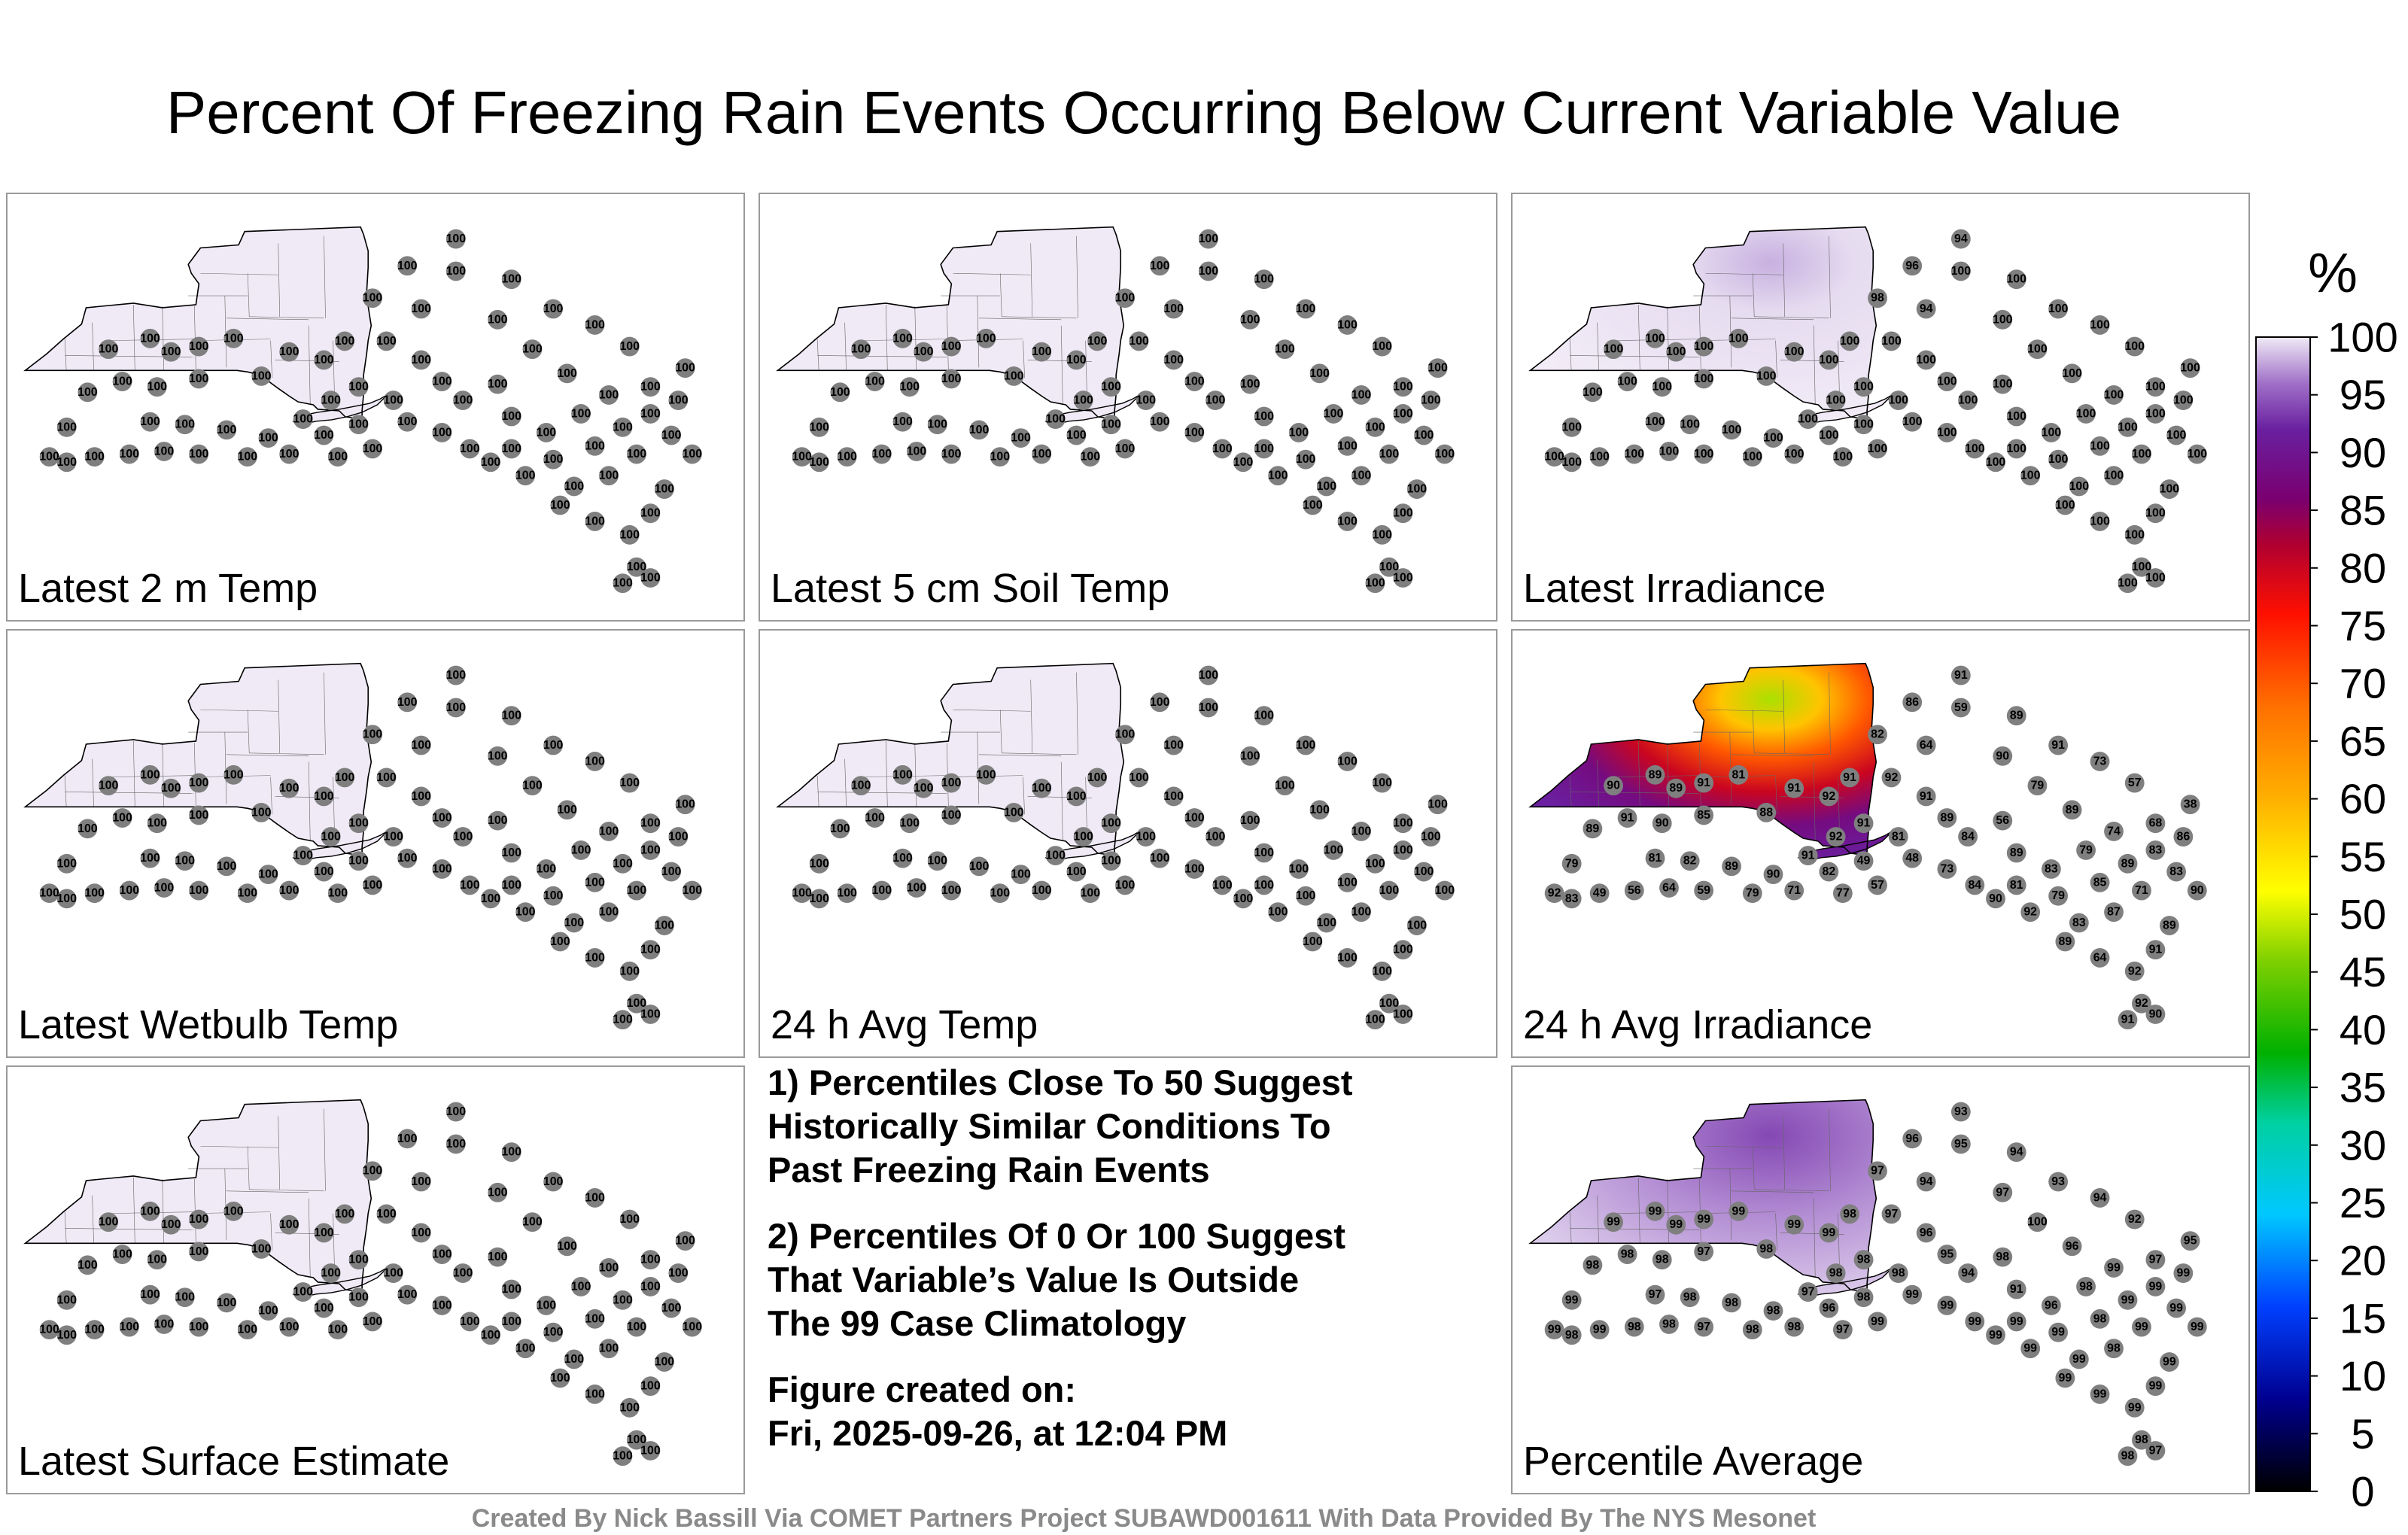 The width and height of the screenshot is (2408, 1535). What do you see at coordinates (1891, 778) in the screenshot?
I see `station-marker: 92` at bounding box center [1891, 778].